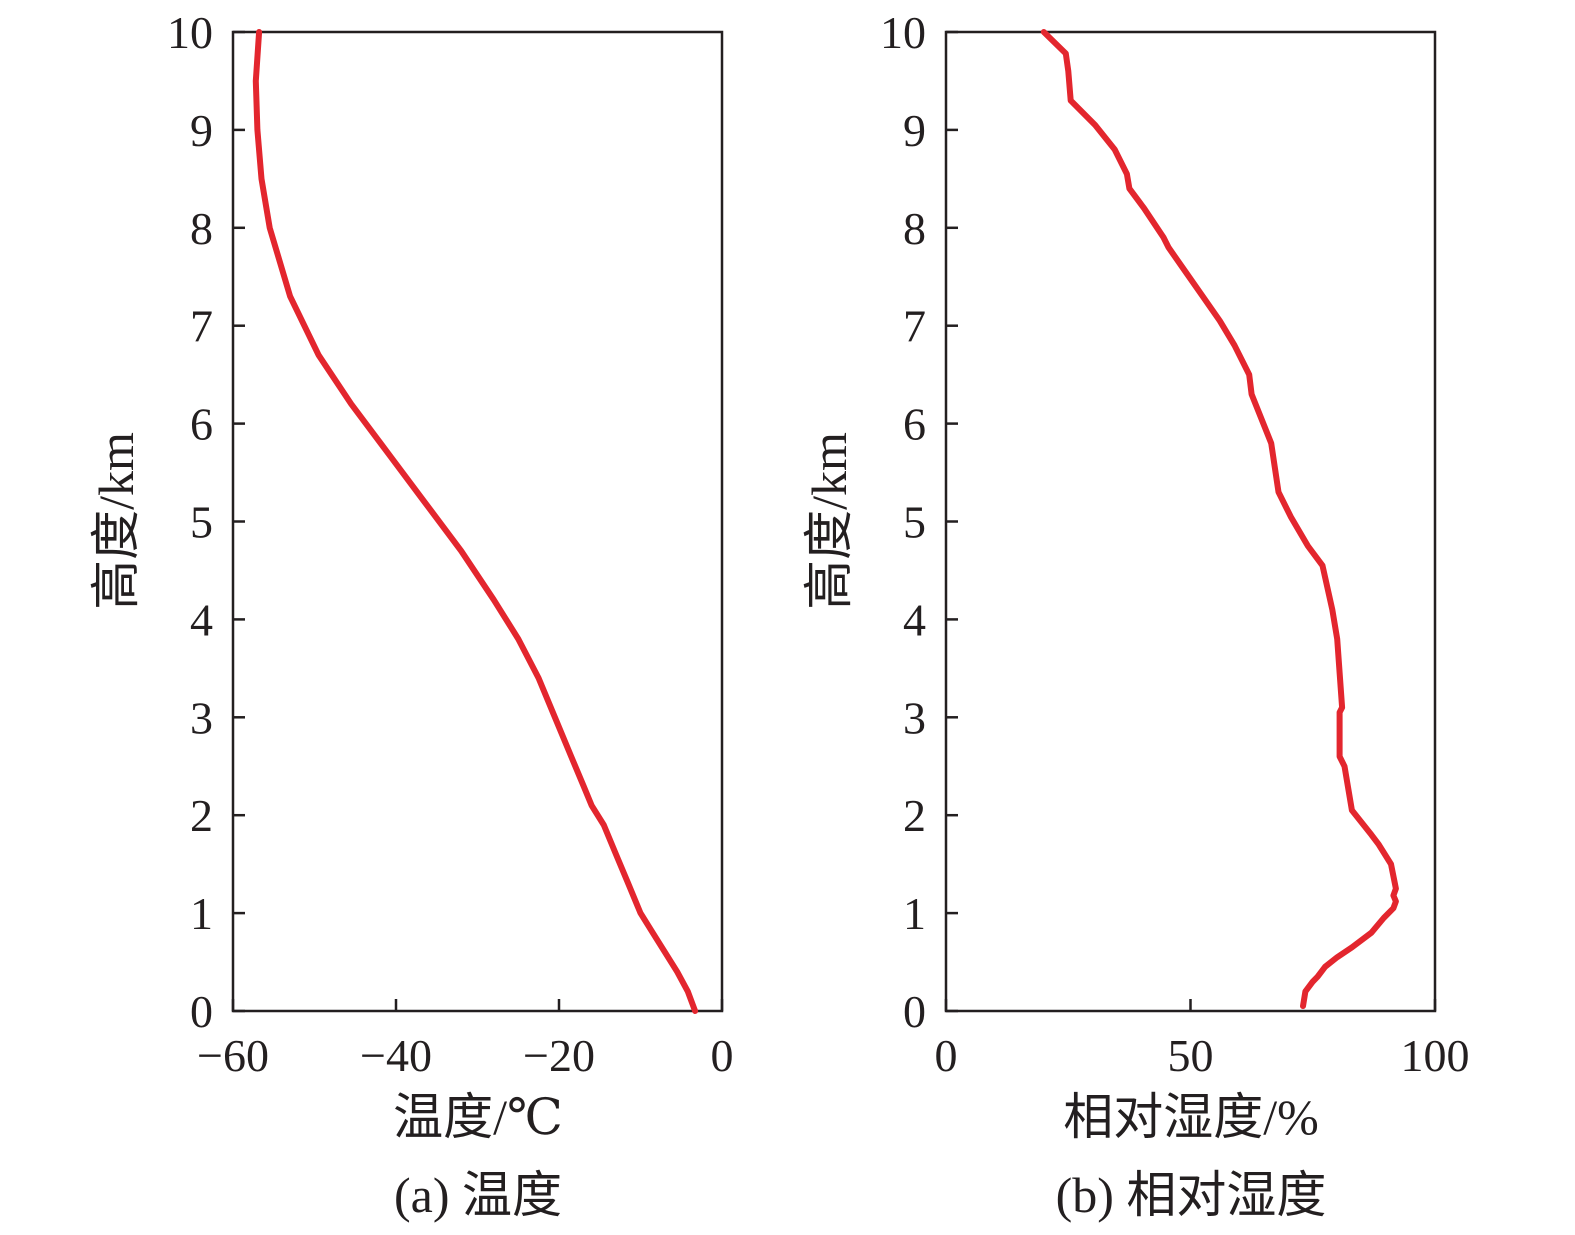  Describe the element at coordinates (914, 913) in the screenshot. I see `y-tick-label-humidity: 1` at that location.